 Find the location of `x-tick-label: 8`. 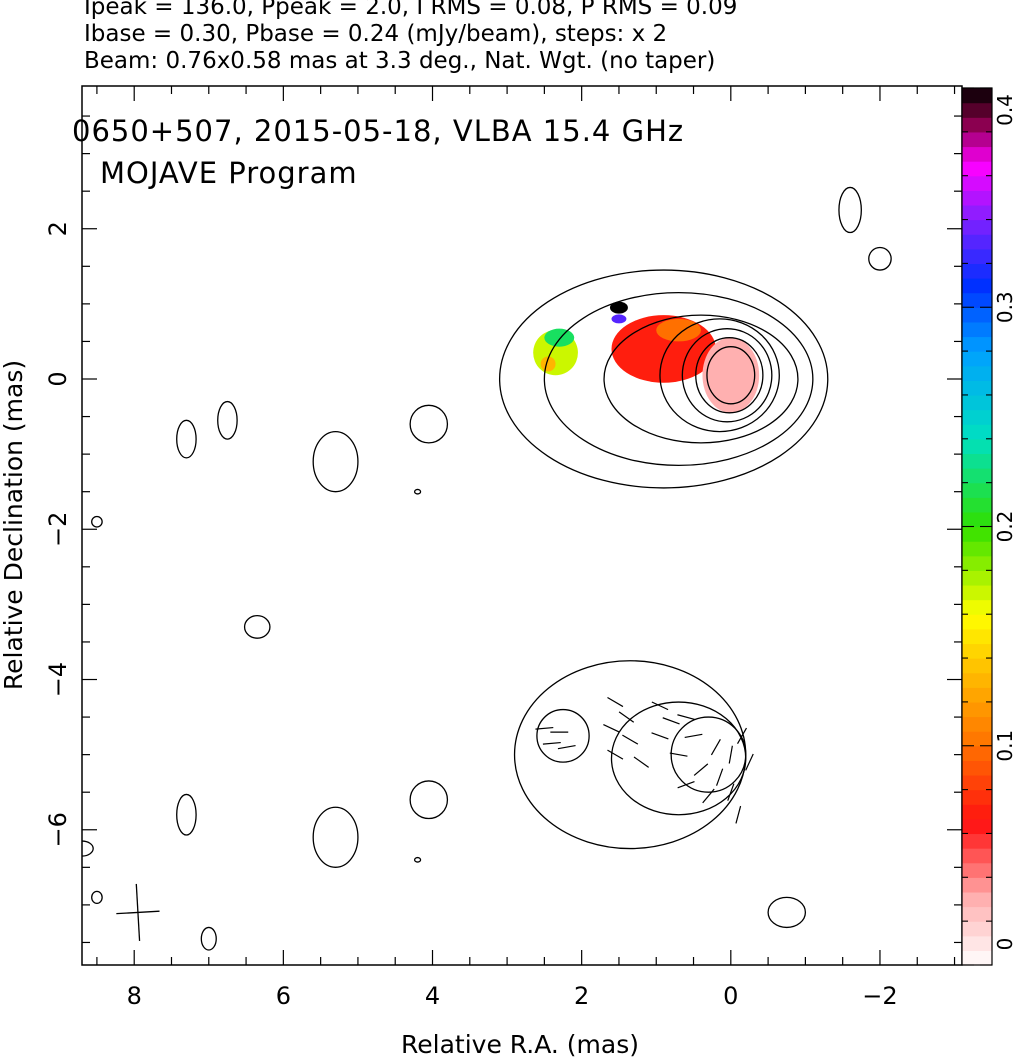

x-tick-label: 8 is located at coordinates (134, 996).